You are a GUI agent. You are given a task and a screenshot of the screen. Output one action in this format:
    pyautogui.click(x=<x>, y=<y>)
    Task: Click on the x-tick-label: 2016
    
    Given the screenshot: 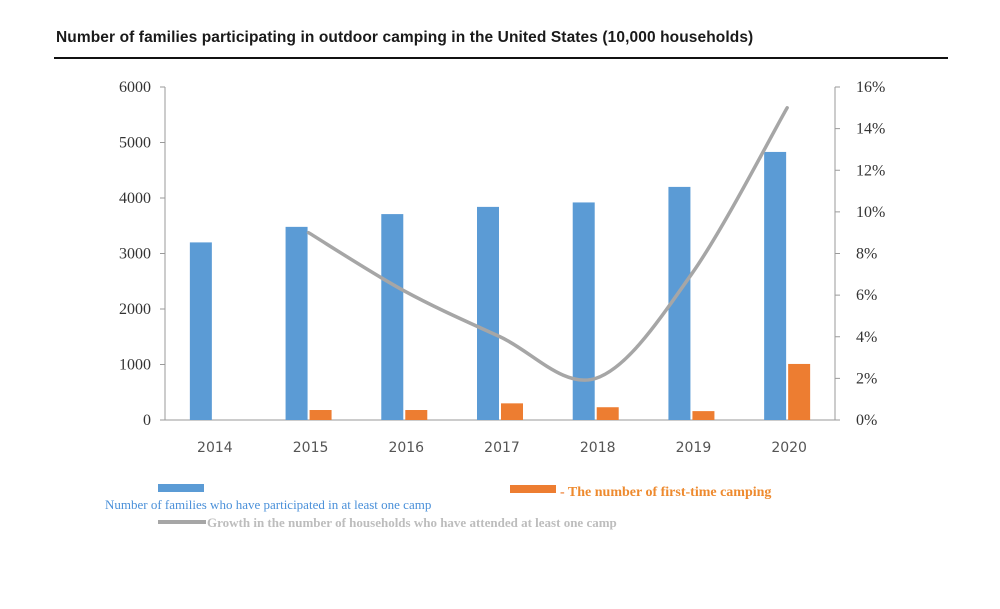 What is the action you would take?
    pyautogui.click(x=406, y=448)
    